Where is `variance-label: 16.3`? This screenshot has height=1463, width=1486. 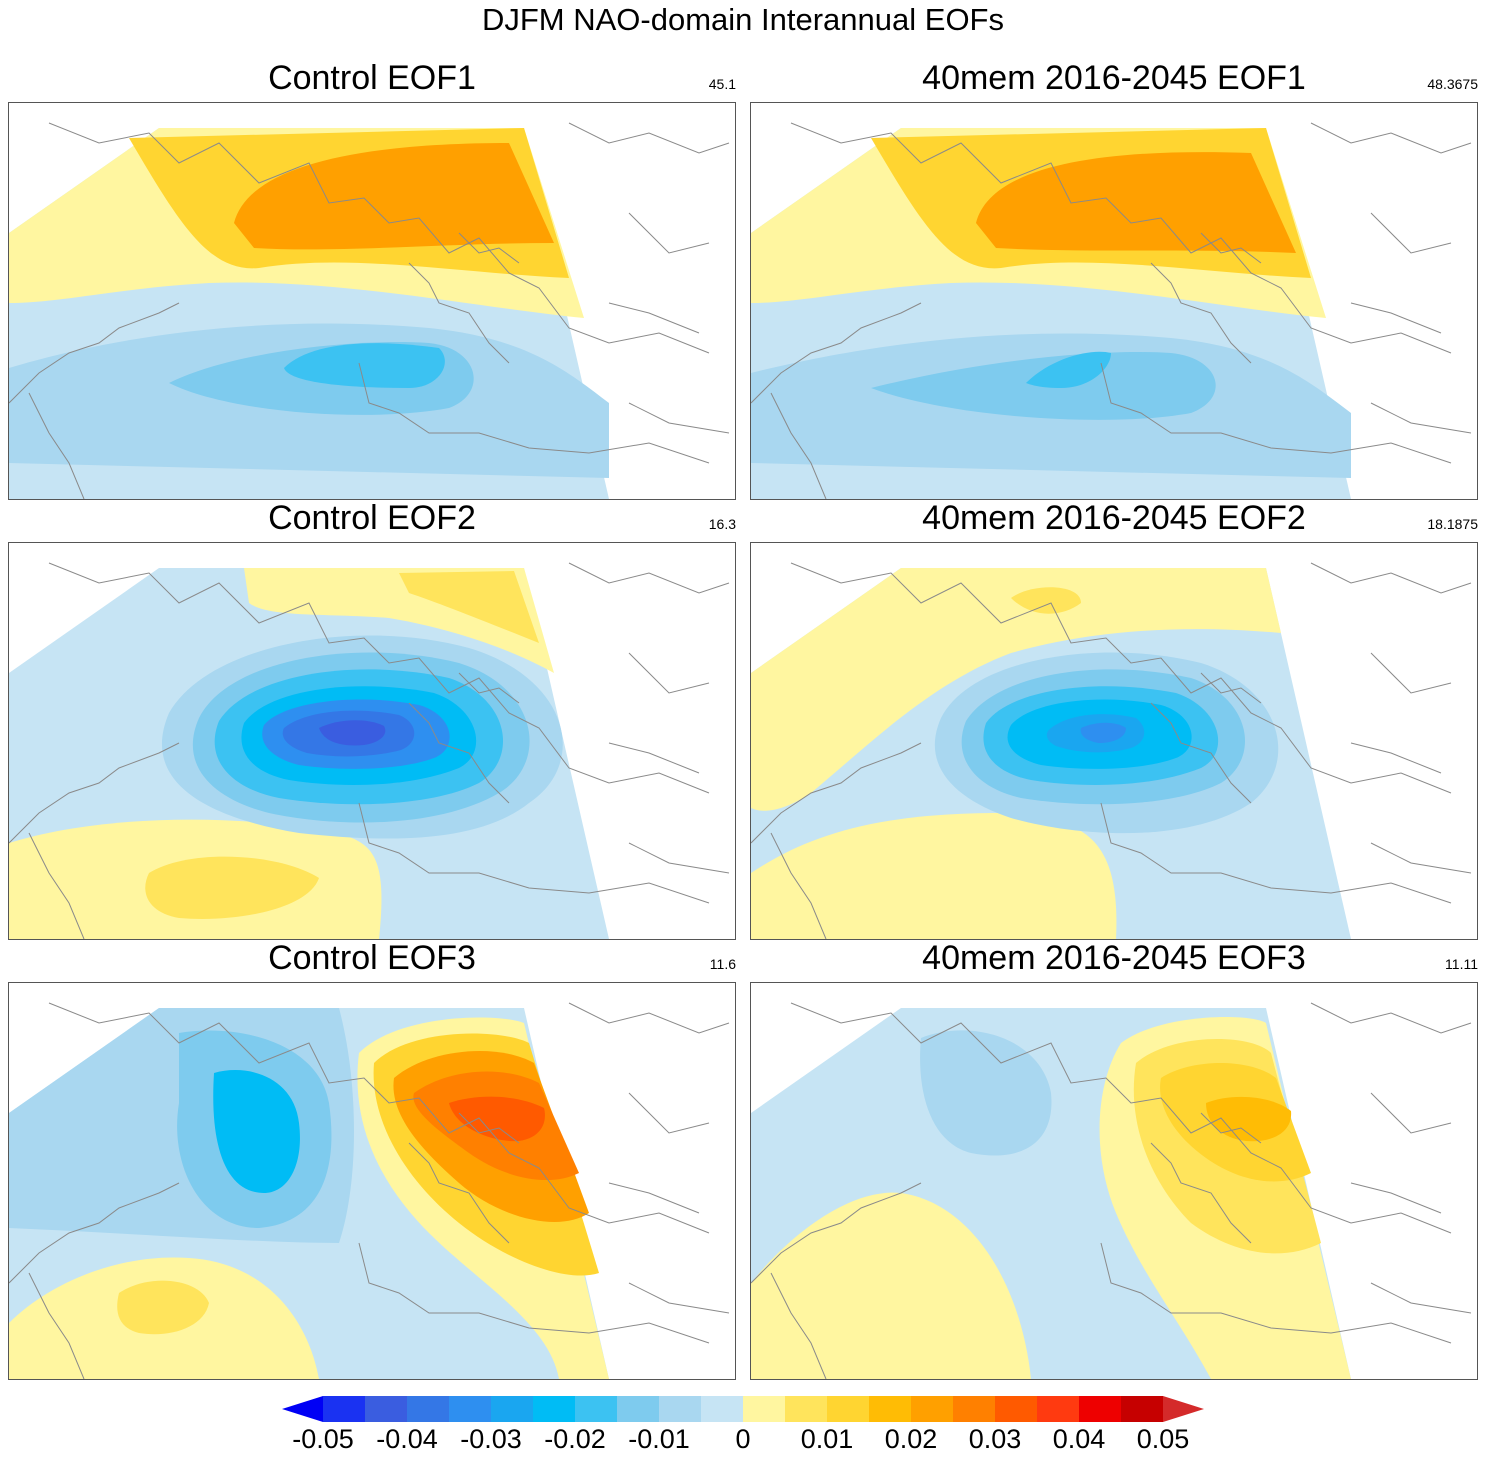
variance-label: 16.3 is located at coordinates (722, 524).